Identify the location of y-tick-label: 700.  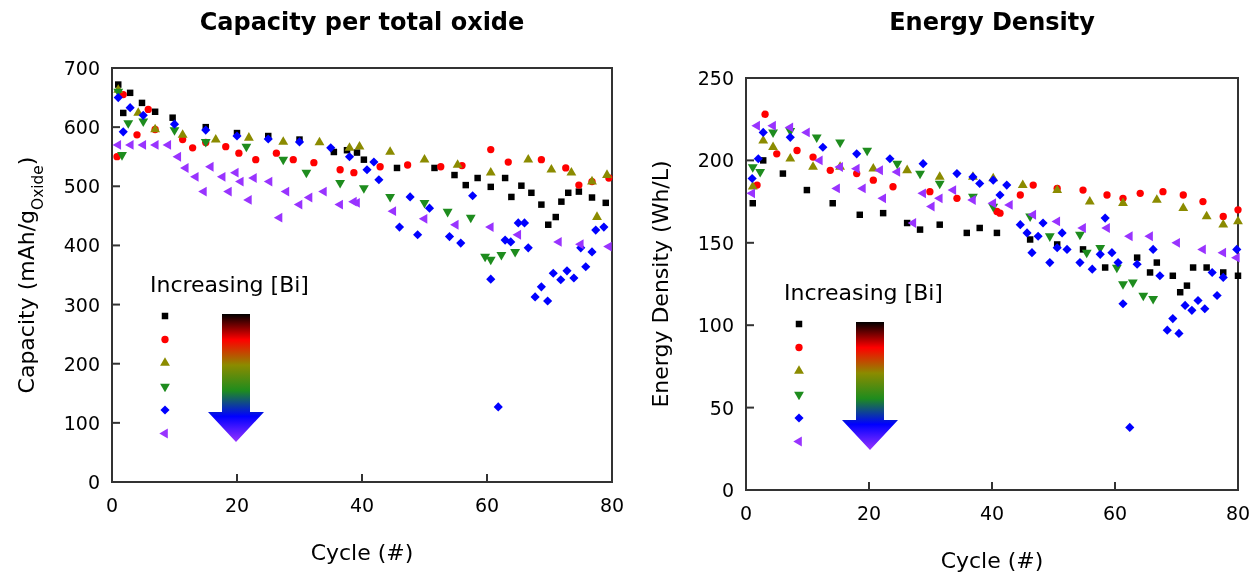
(81, 68).